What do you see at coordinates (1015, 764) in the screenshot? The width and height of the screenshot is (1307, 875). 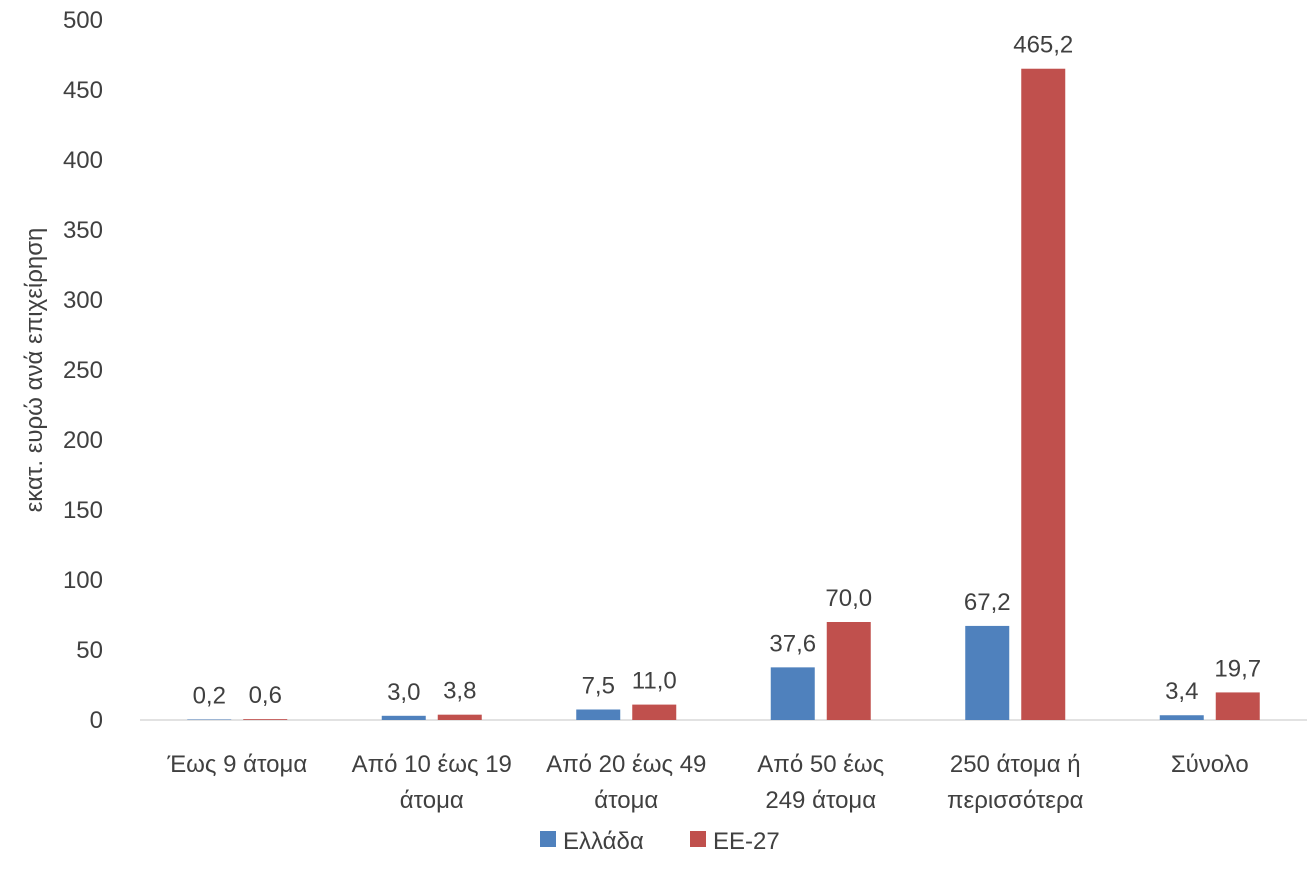 I see `category-label: 250 άτομα ή` at bounding box center [1015, 764].